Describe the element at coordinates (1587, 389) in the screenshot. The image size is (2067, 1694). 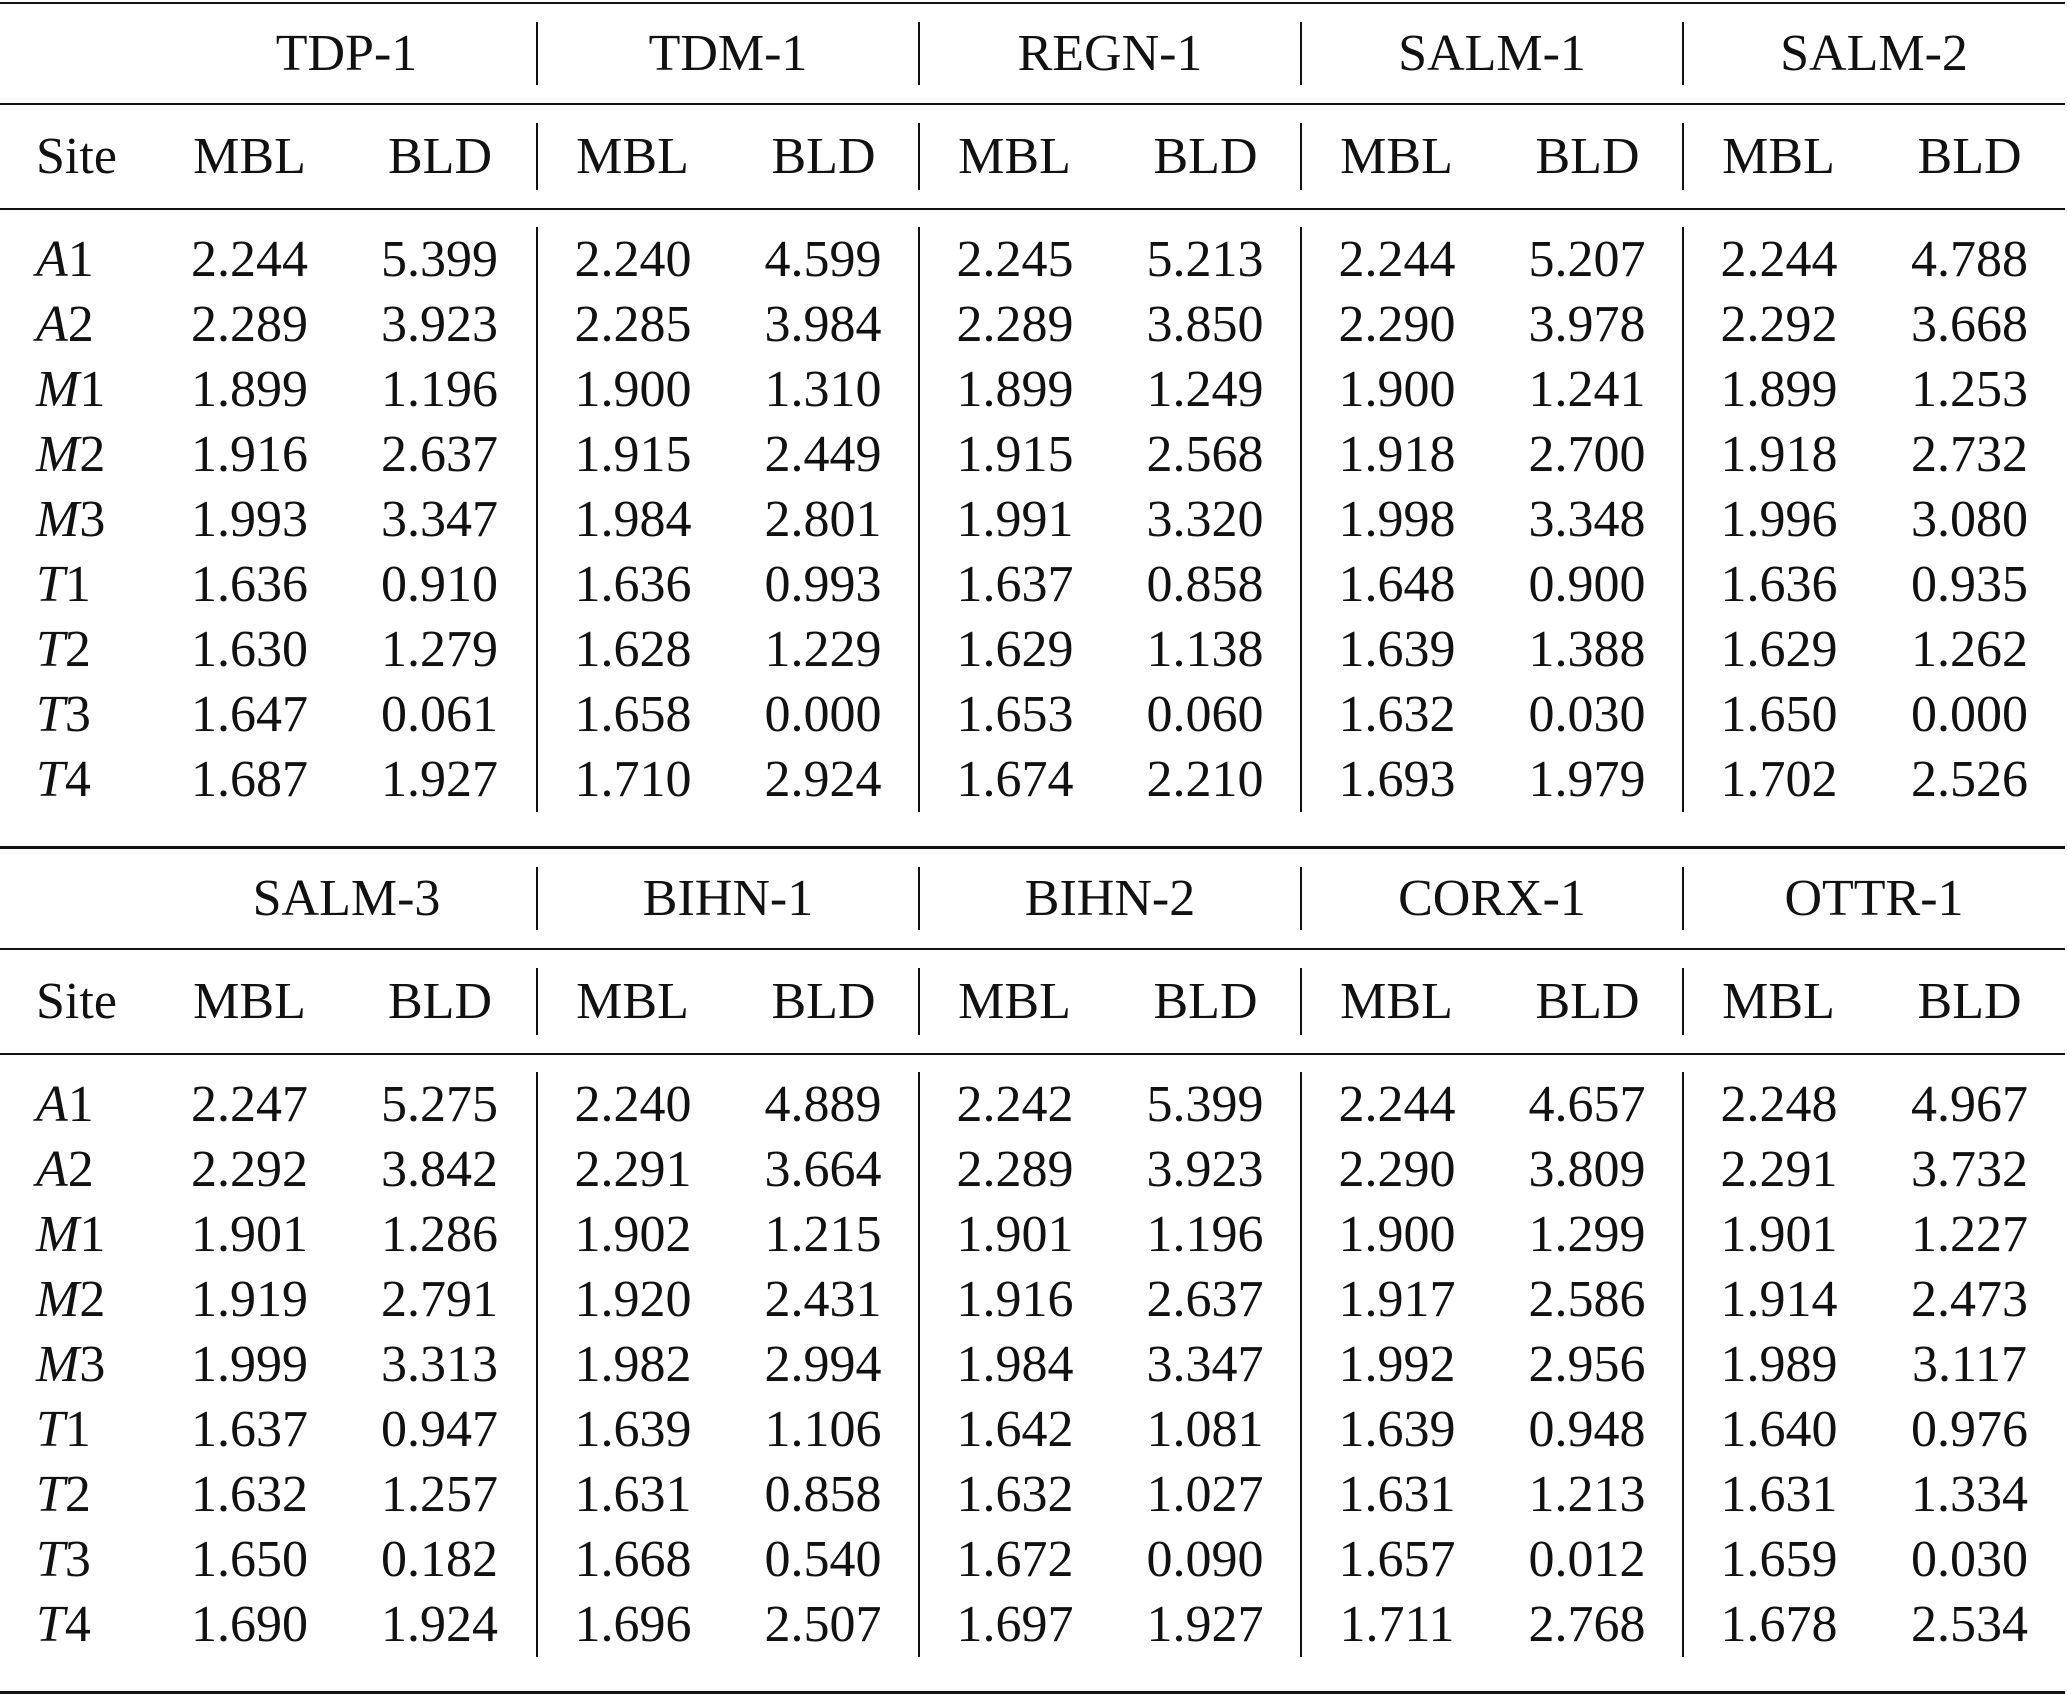
I see `value-cell: 1.241` at that location.